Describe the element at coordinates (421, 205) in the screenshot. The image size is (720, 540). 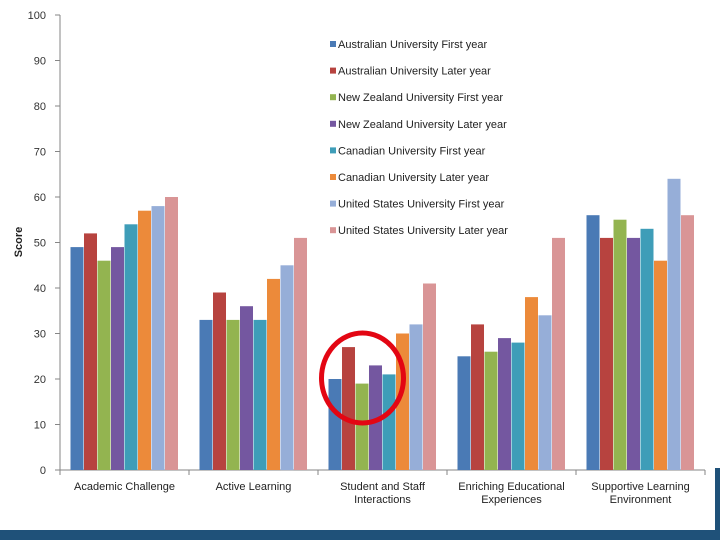
I see `legend-label: United States University First year` at that location.